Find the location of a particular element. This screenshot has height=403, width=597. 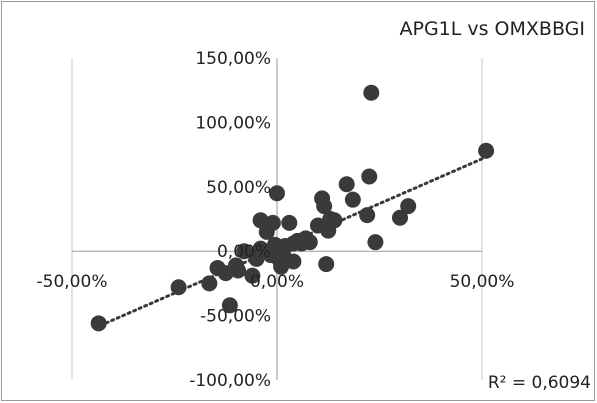

y-tick-label: 0,00% is located at coordinates (244, 252).